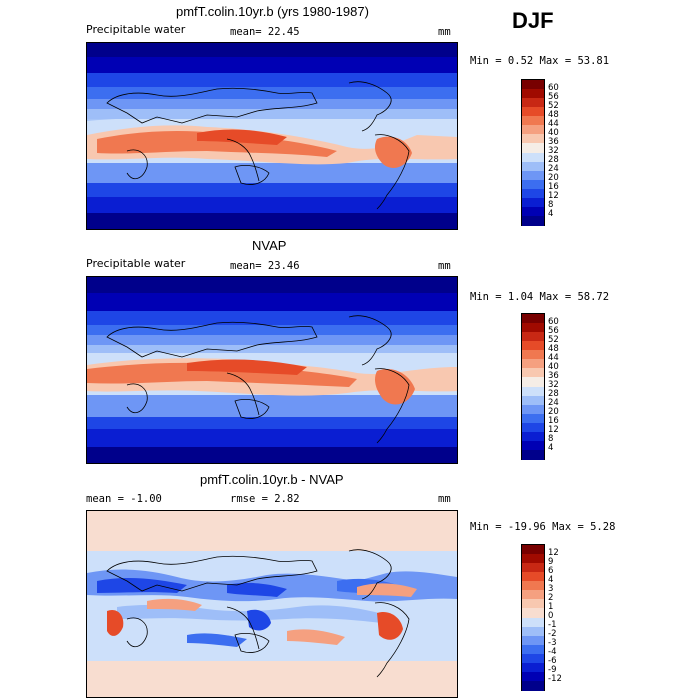 This screenshot has width=700, height=700. What do you see at coordinates (136, 29) in the screenshot?
I see `panel1-field-label: Precipitable water` at bounding box center [136, 29].